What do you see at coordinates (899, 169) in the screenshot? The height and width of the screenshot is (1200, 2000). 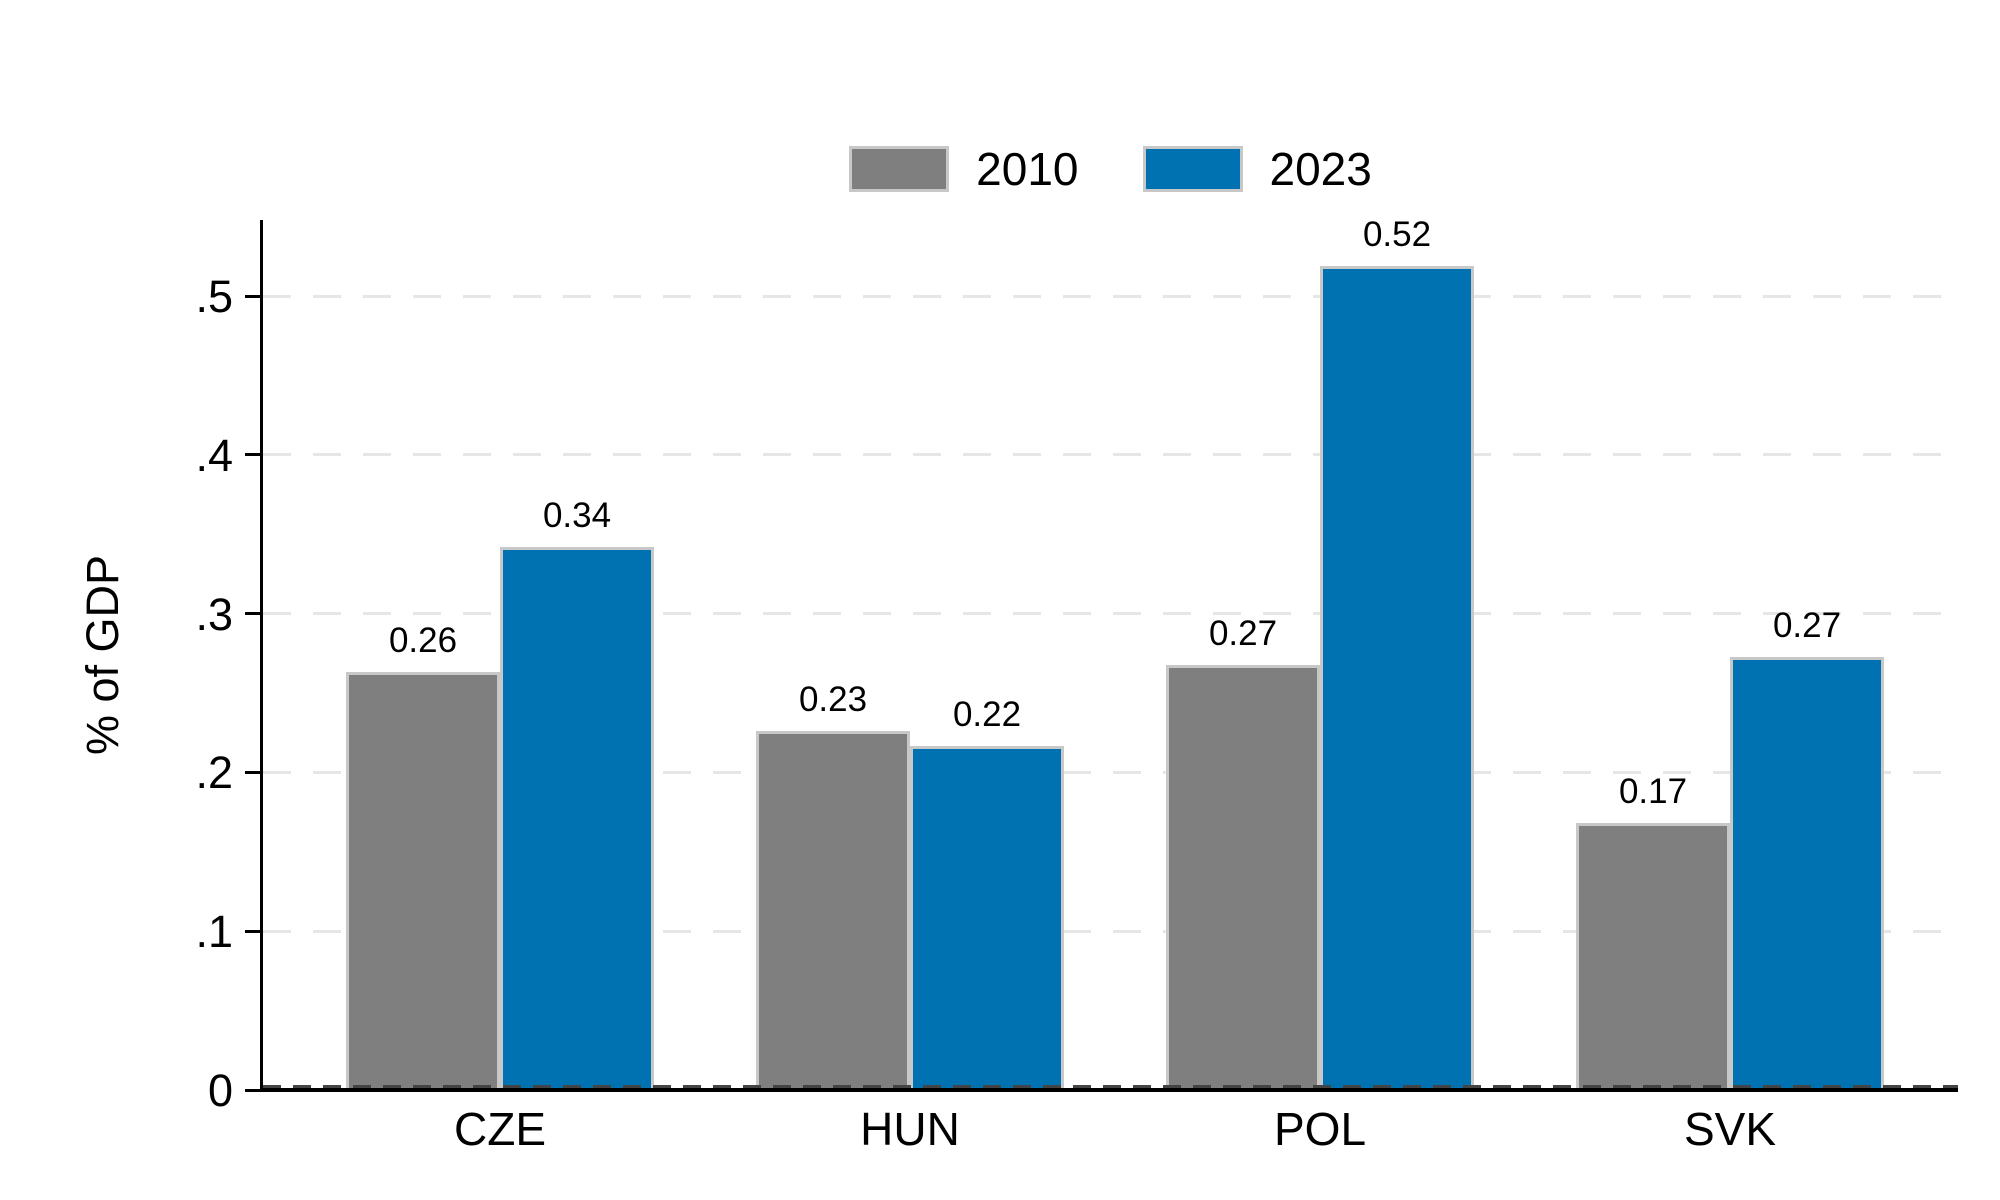 I see `legend-swatch-2010` at bounding box center [899, 169].